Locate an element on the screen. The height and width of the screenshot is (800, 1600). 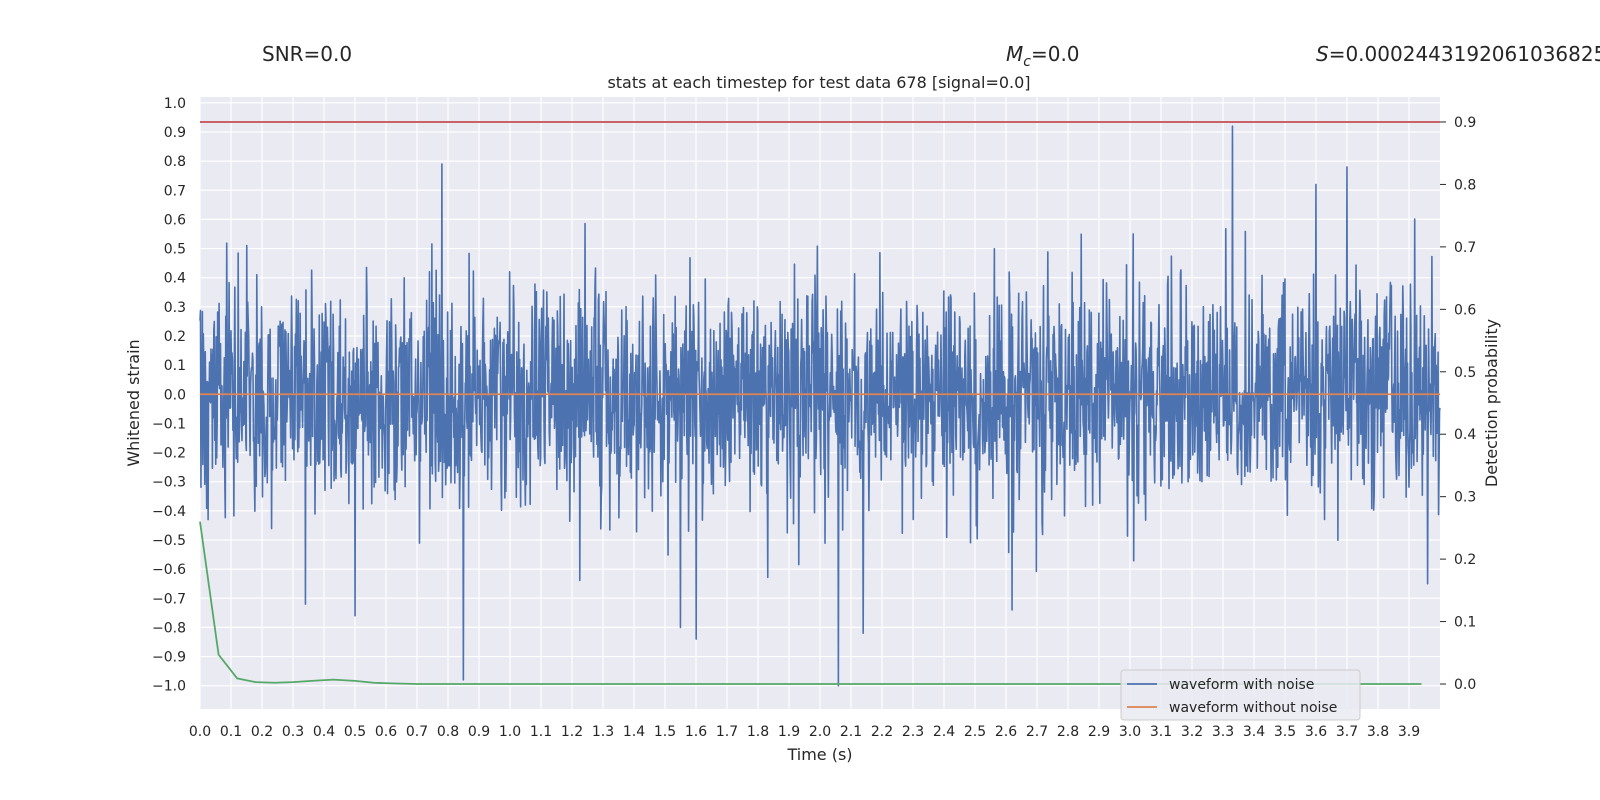
x-tick-label-11: 1.1 is located at coordinates (541, 732).